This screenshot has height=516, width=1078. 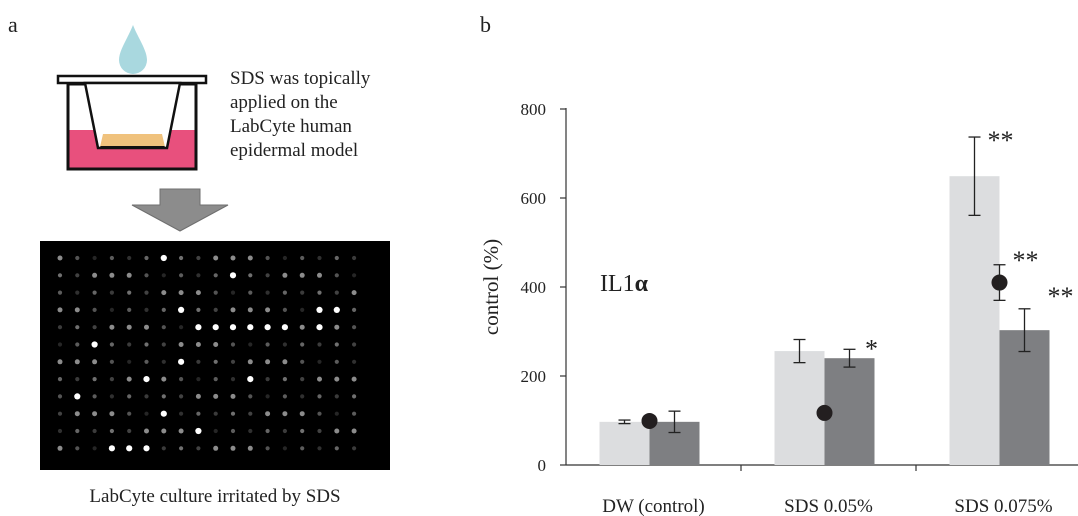 I want to click on il1a-annotation: IL1α, so click(x=624, y=284).